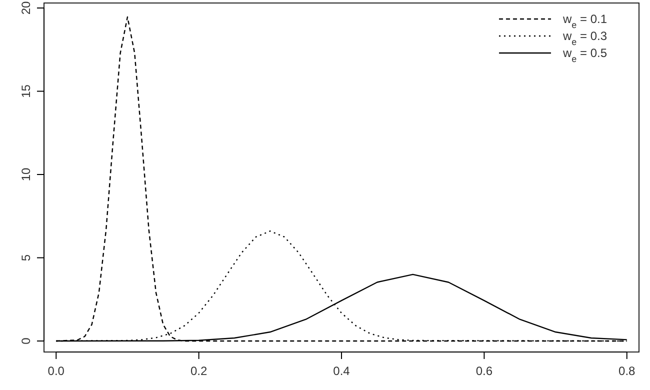 The height and width of the screenshot is (390, 650). I want to click on y-tick-label: 15, so click(26, 91).